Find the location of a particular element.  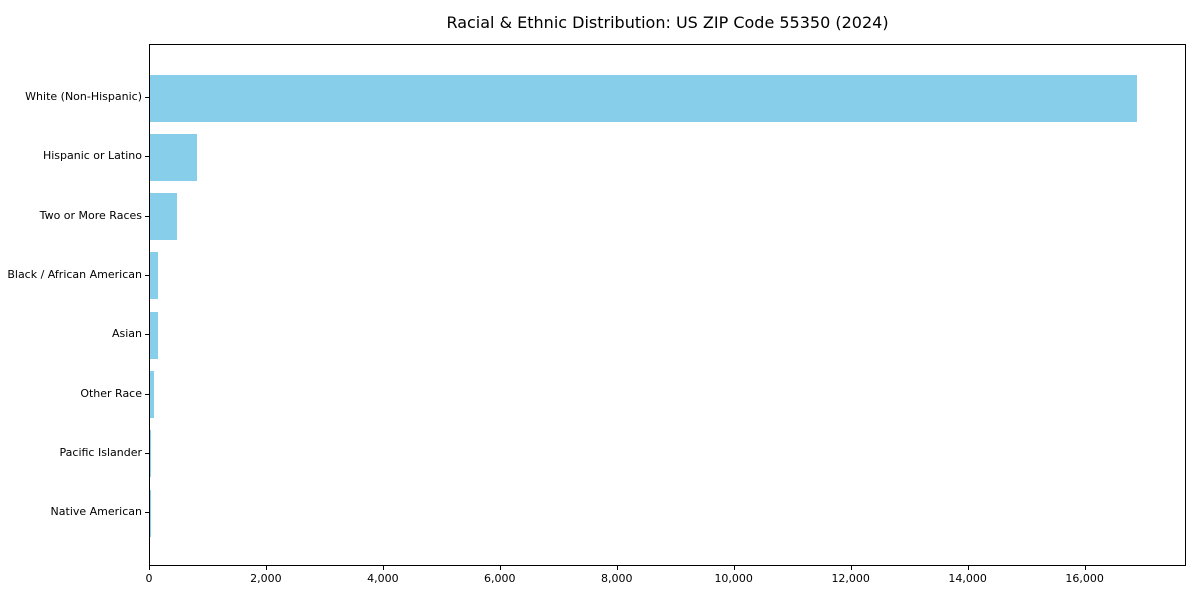

x-axis-tick-label-2000: 2,000 is located at coordinates (266, 578).